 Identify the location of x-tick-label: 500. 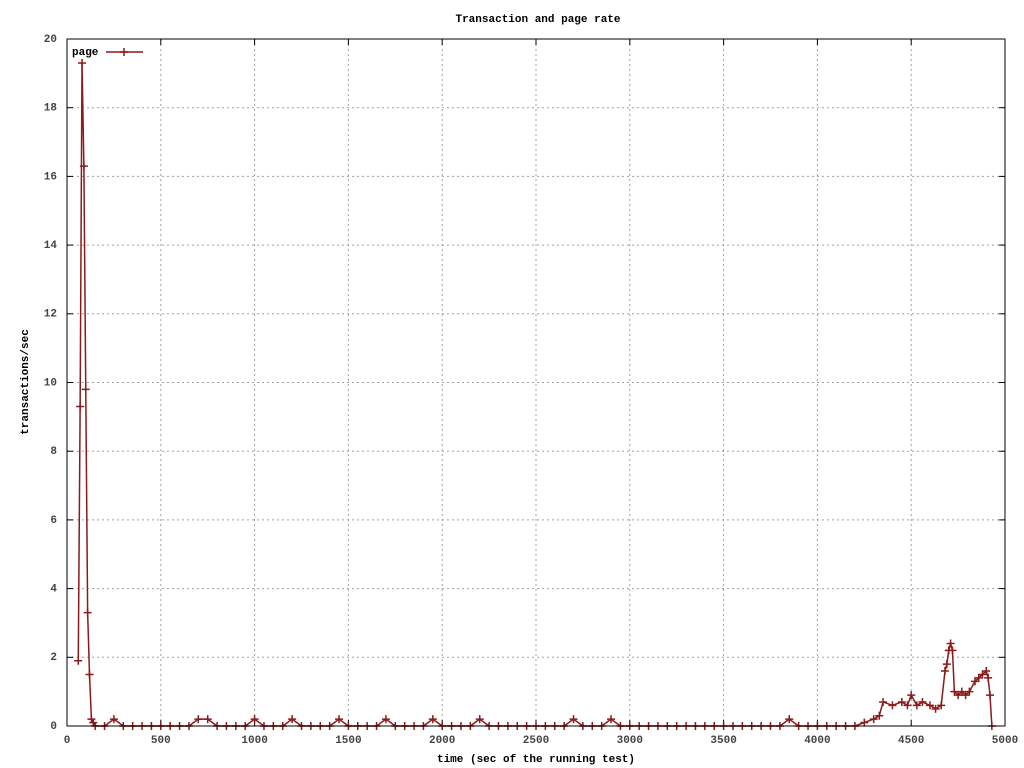
(161, 741).